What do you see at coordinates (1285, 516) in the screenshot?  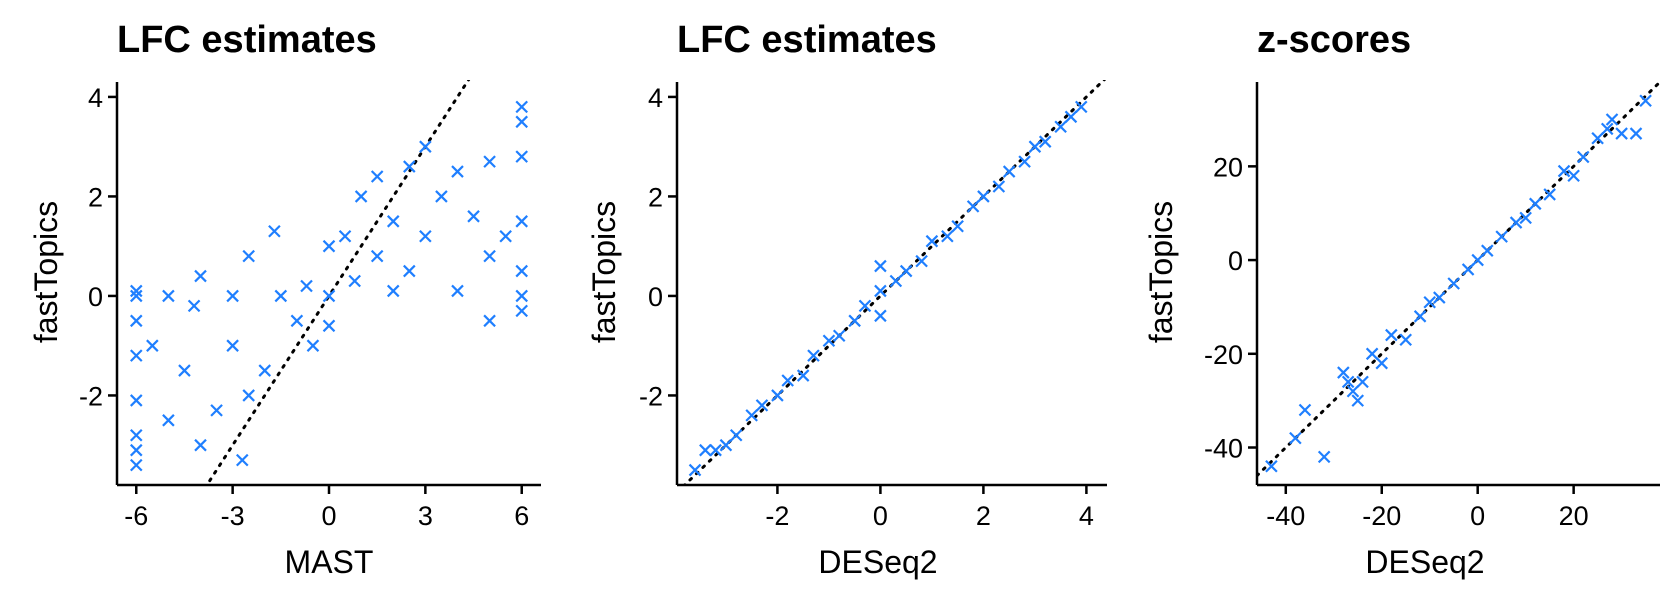 I see `x-tick-label: -40` at bounding box center [1285, 516].